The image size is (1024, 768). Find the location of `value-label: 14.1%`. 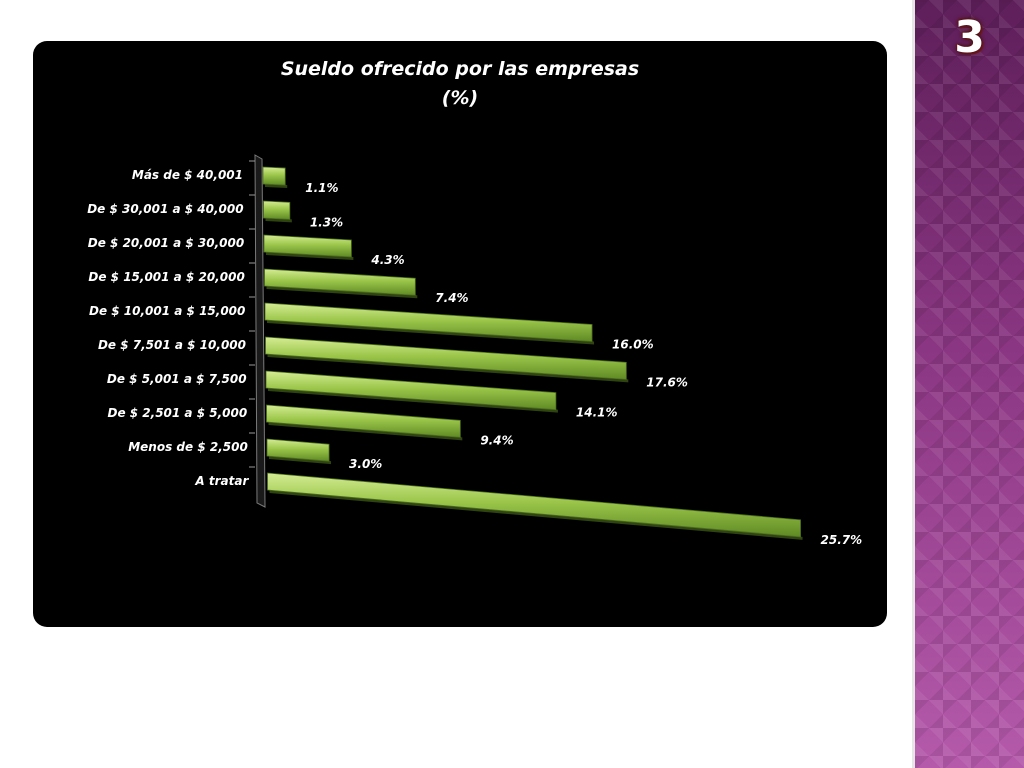

value-label: 14.1% is located at coordinates (597, 413).